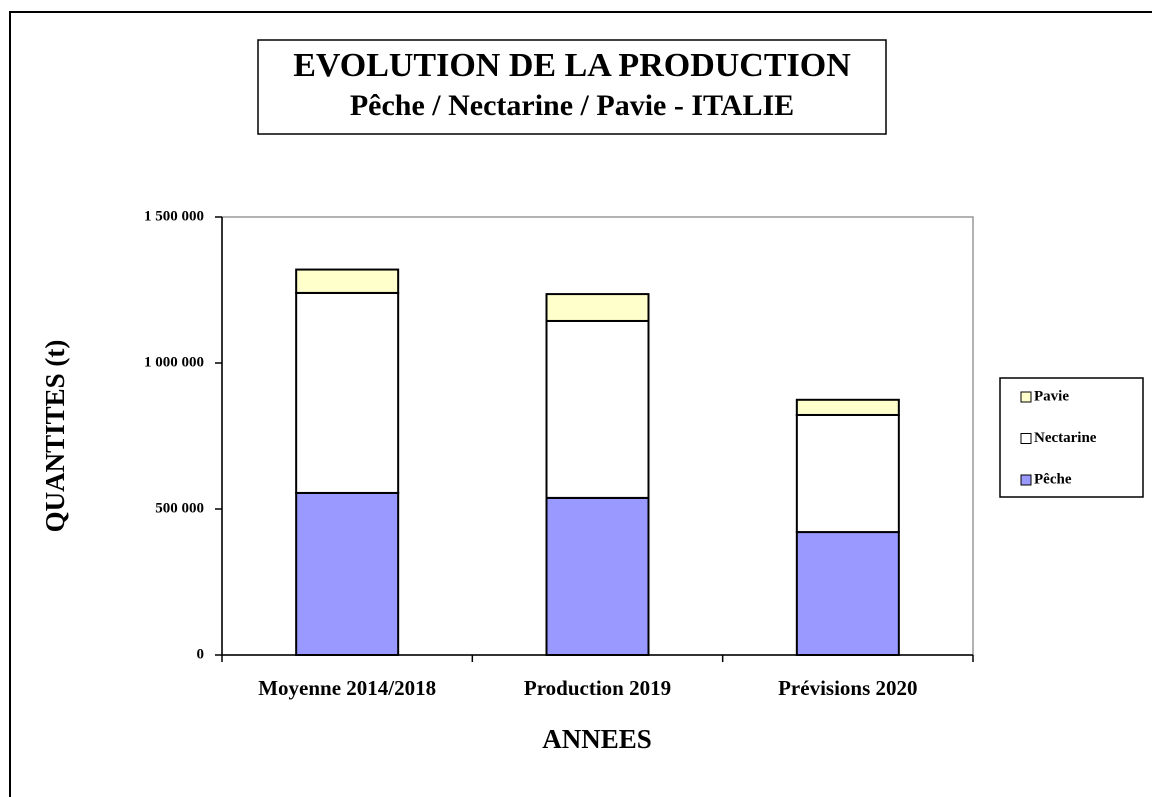 This screenshot has height=797, width=1152. I want to click on title-box, so click(572, 87).